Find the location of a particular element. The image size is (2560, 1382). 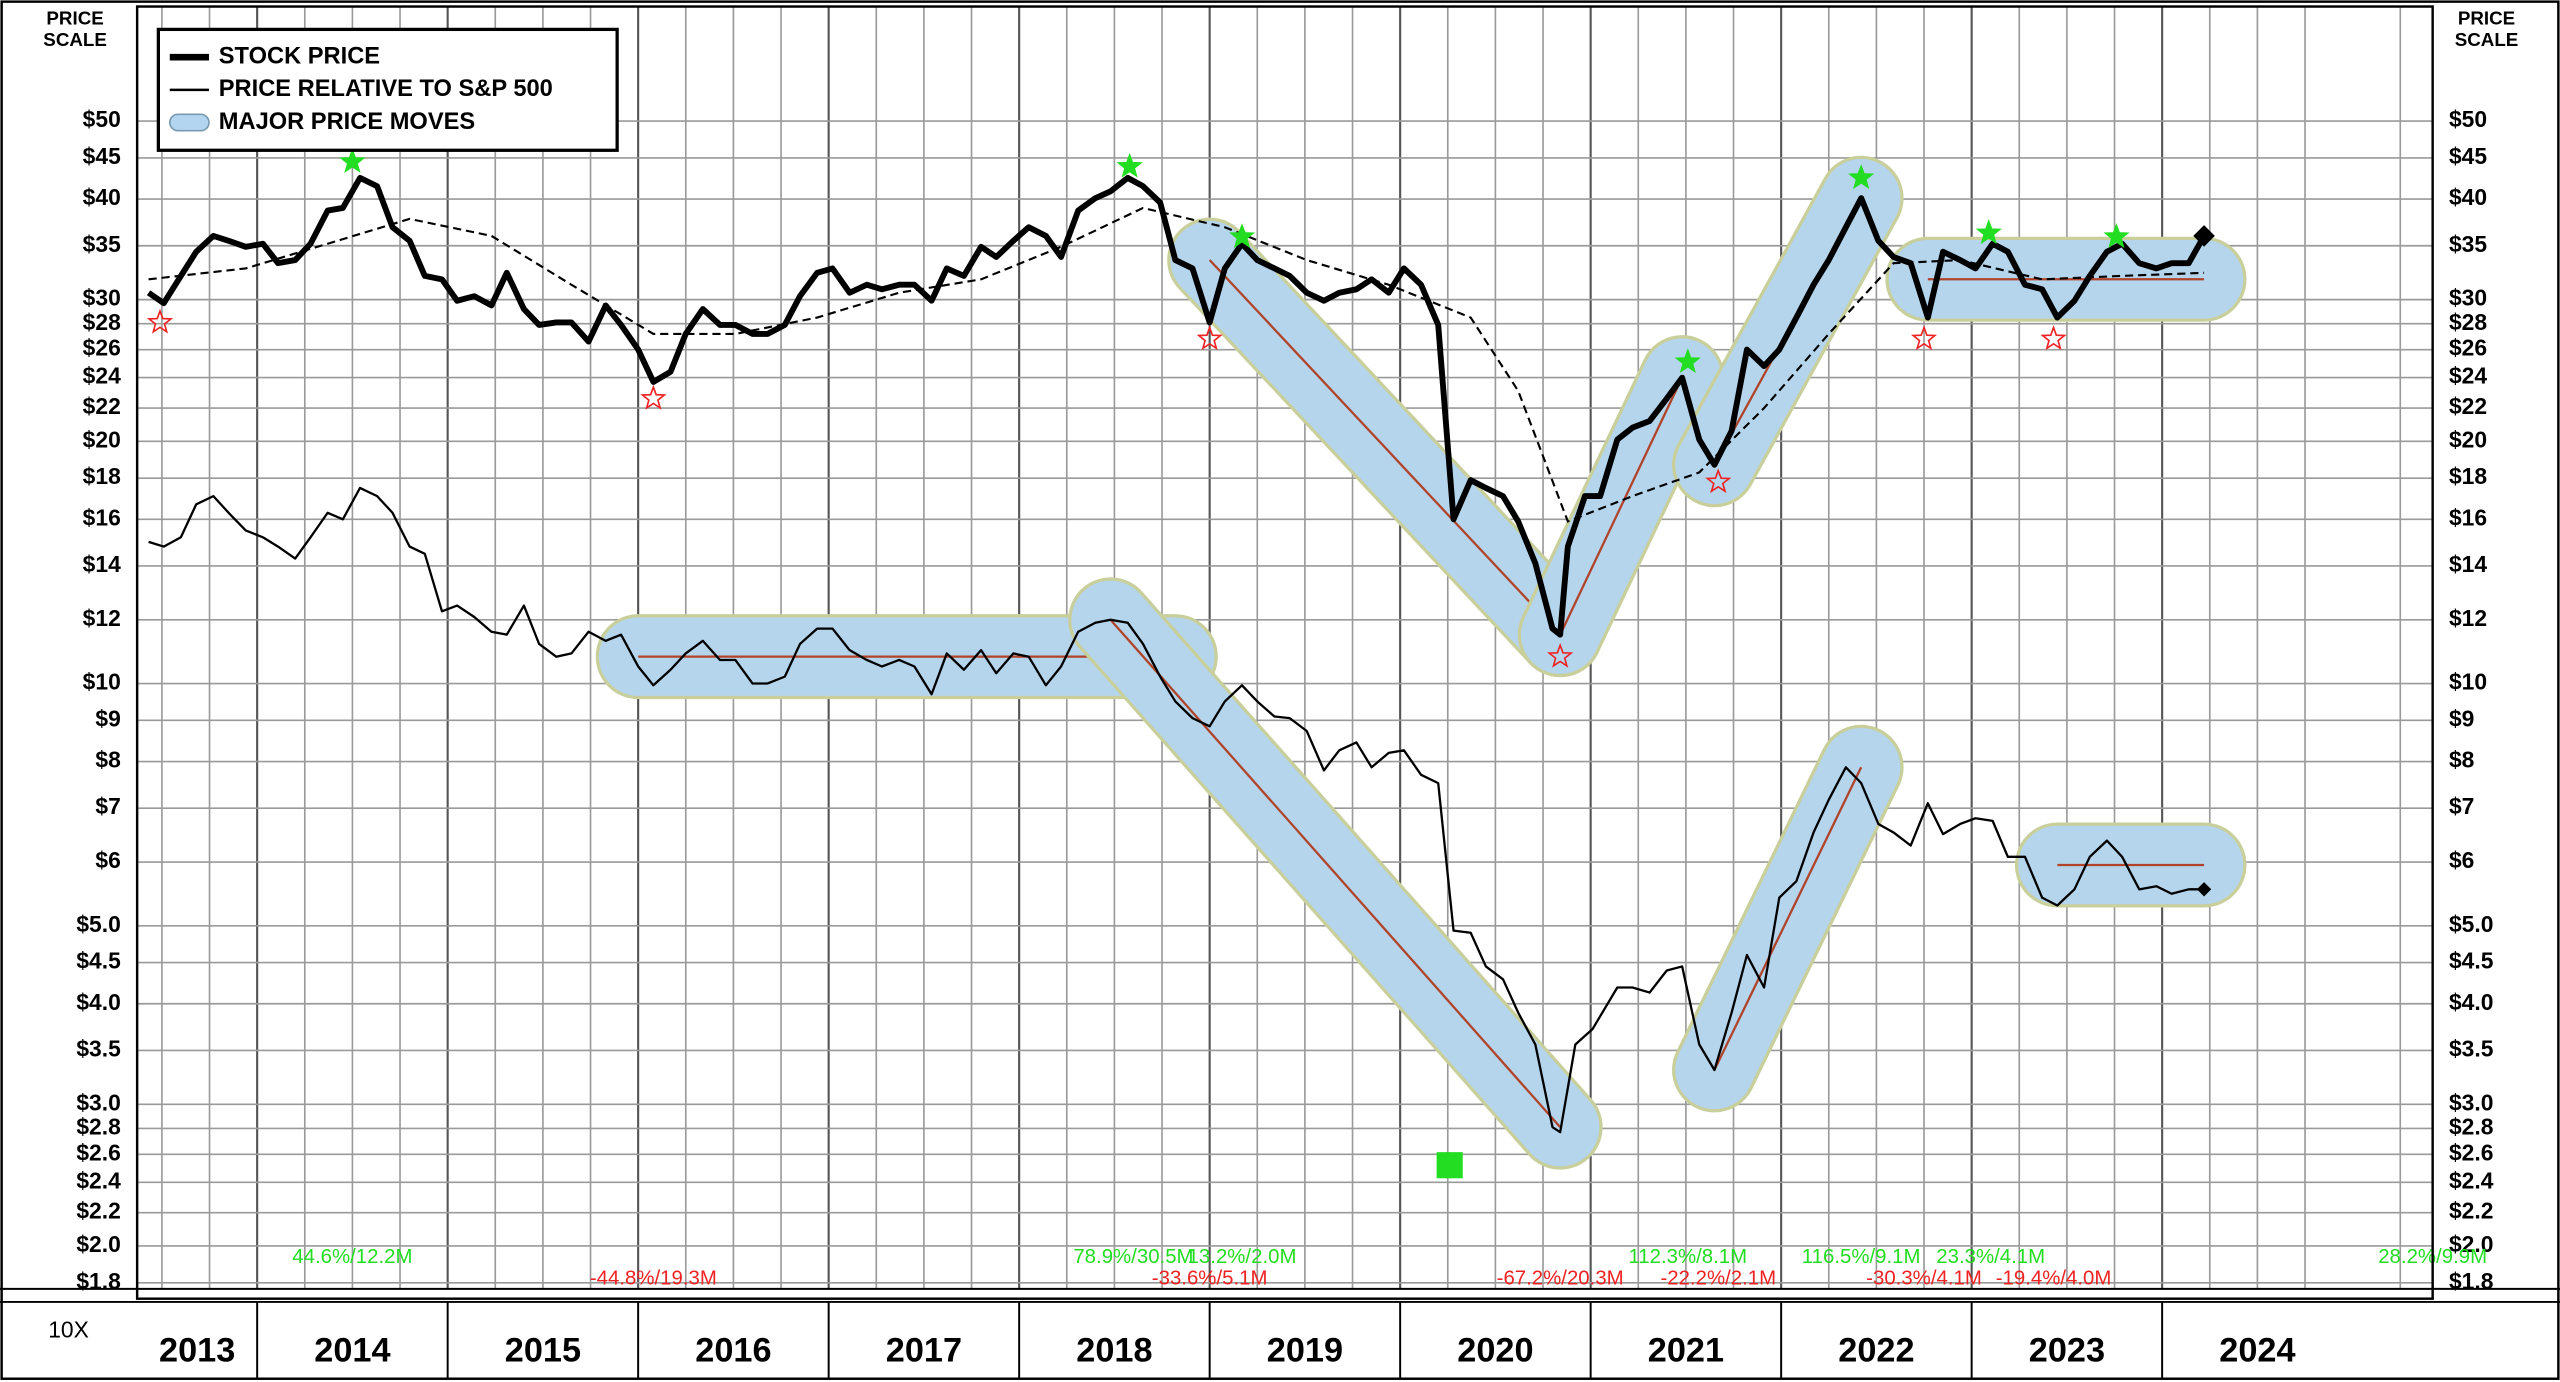

move-annotation: -33.6%/5.1M is located at coordinates (1210, 1278).